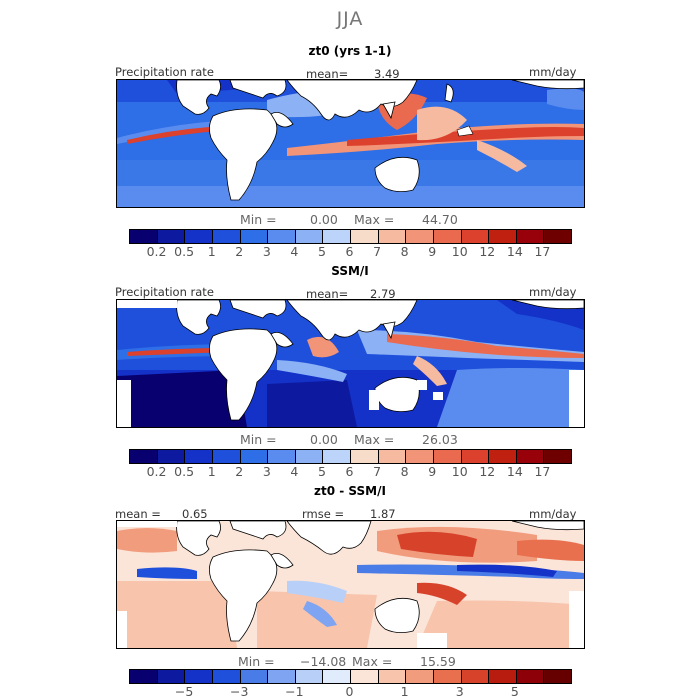  I want to click on panel-2-mean-label: mean=, so click(327, 294).